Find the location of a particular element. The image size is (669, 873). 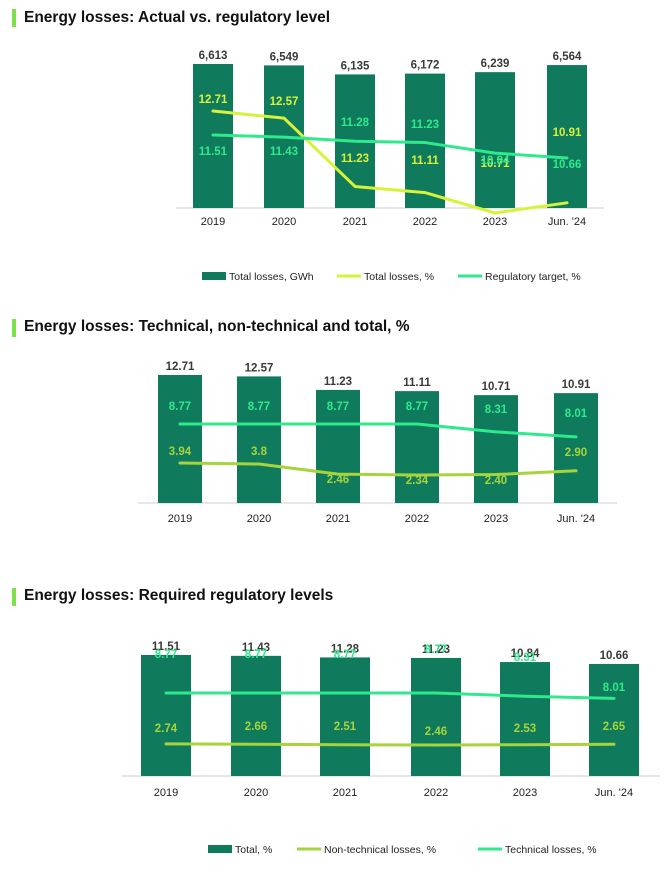

line-point-label: 12.57 is located at coordinates (284, 102).